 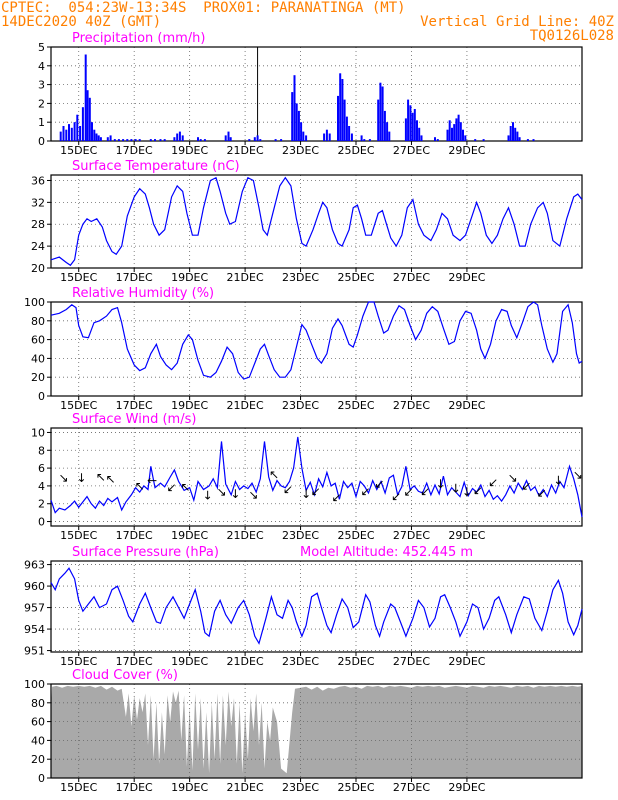 I want to click on panel-title: Surface Wind (m/s), so click(x=134, y=419).